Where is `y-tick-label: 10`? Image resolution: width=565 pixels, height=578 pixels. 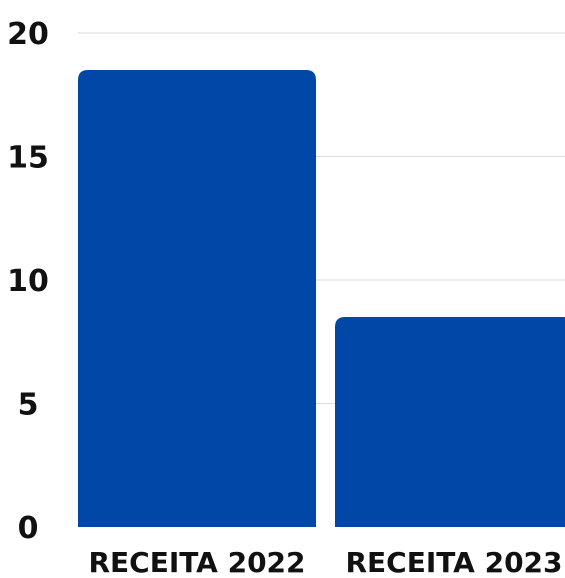 y-tick-label: 10 is located at coordinates (28, 281).